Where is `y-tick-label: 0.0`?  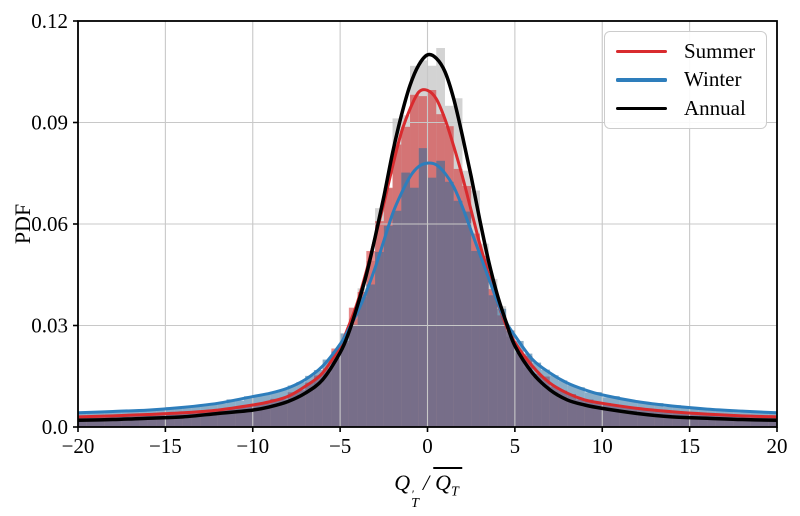
y-tick-label: 0.0 is located at coordinates (55, 427).